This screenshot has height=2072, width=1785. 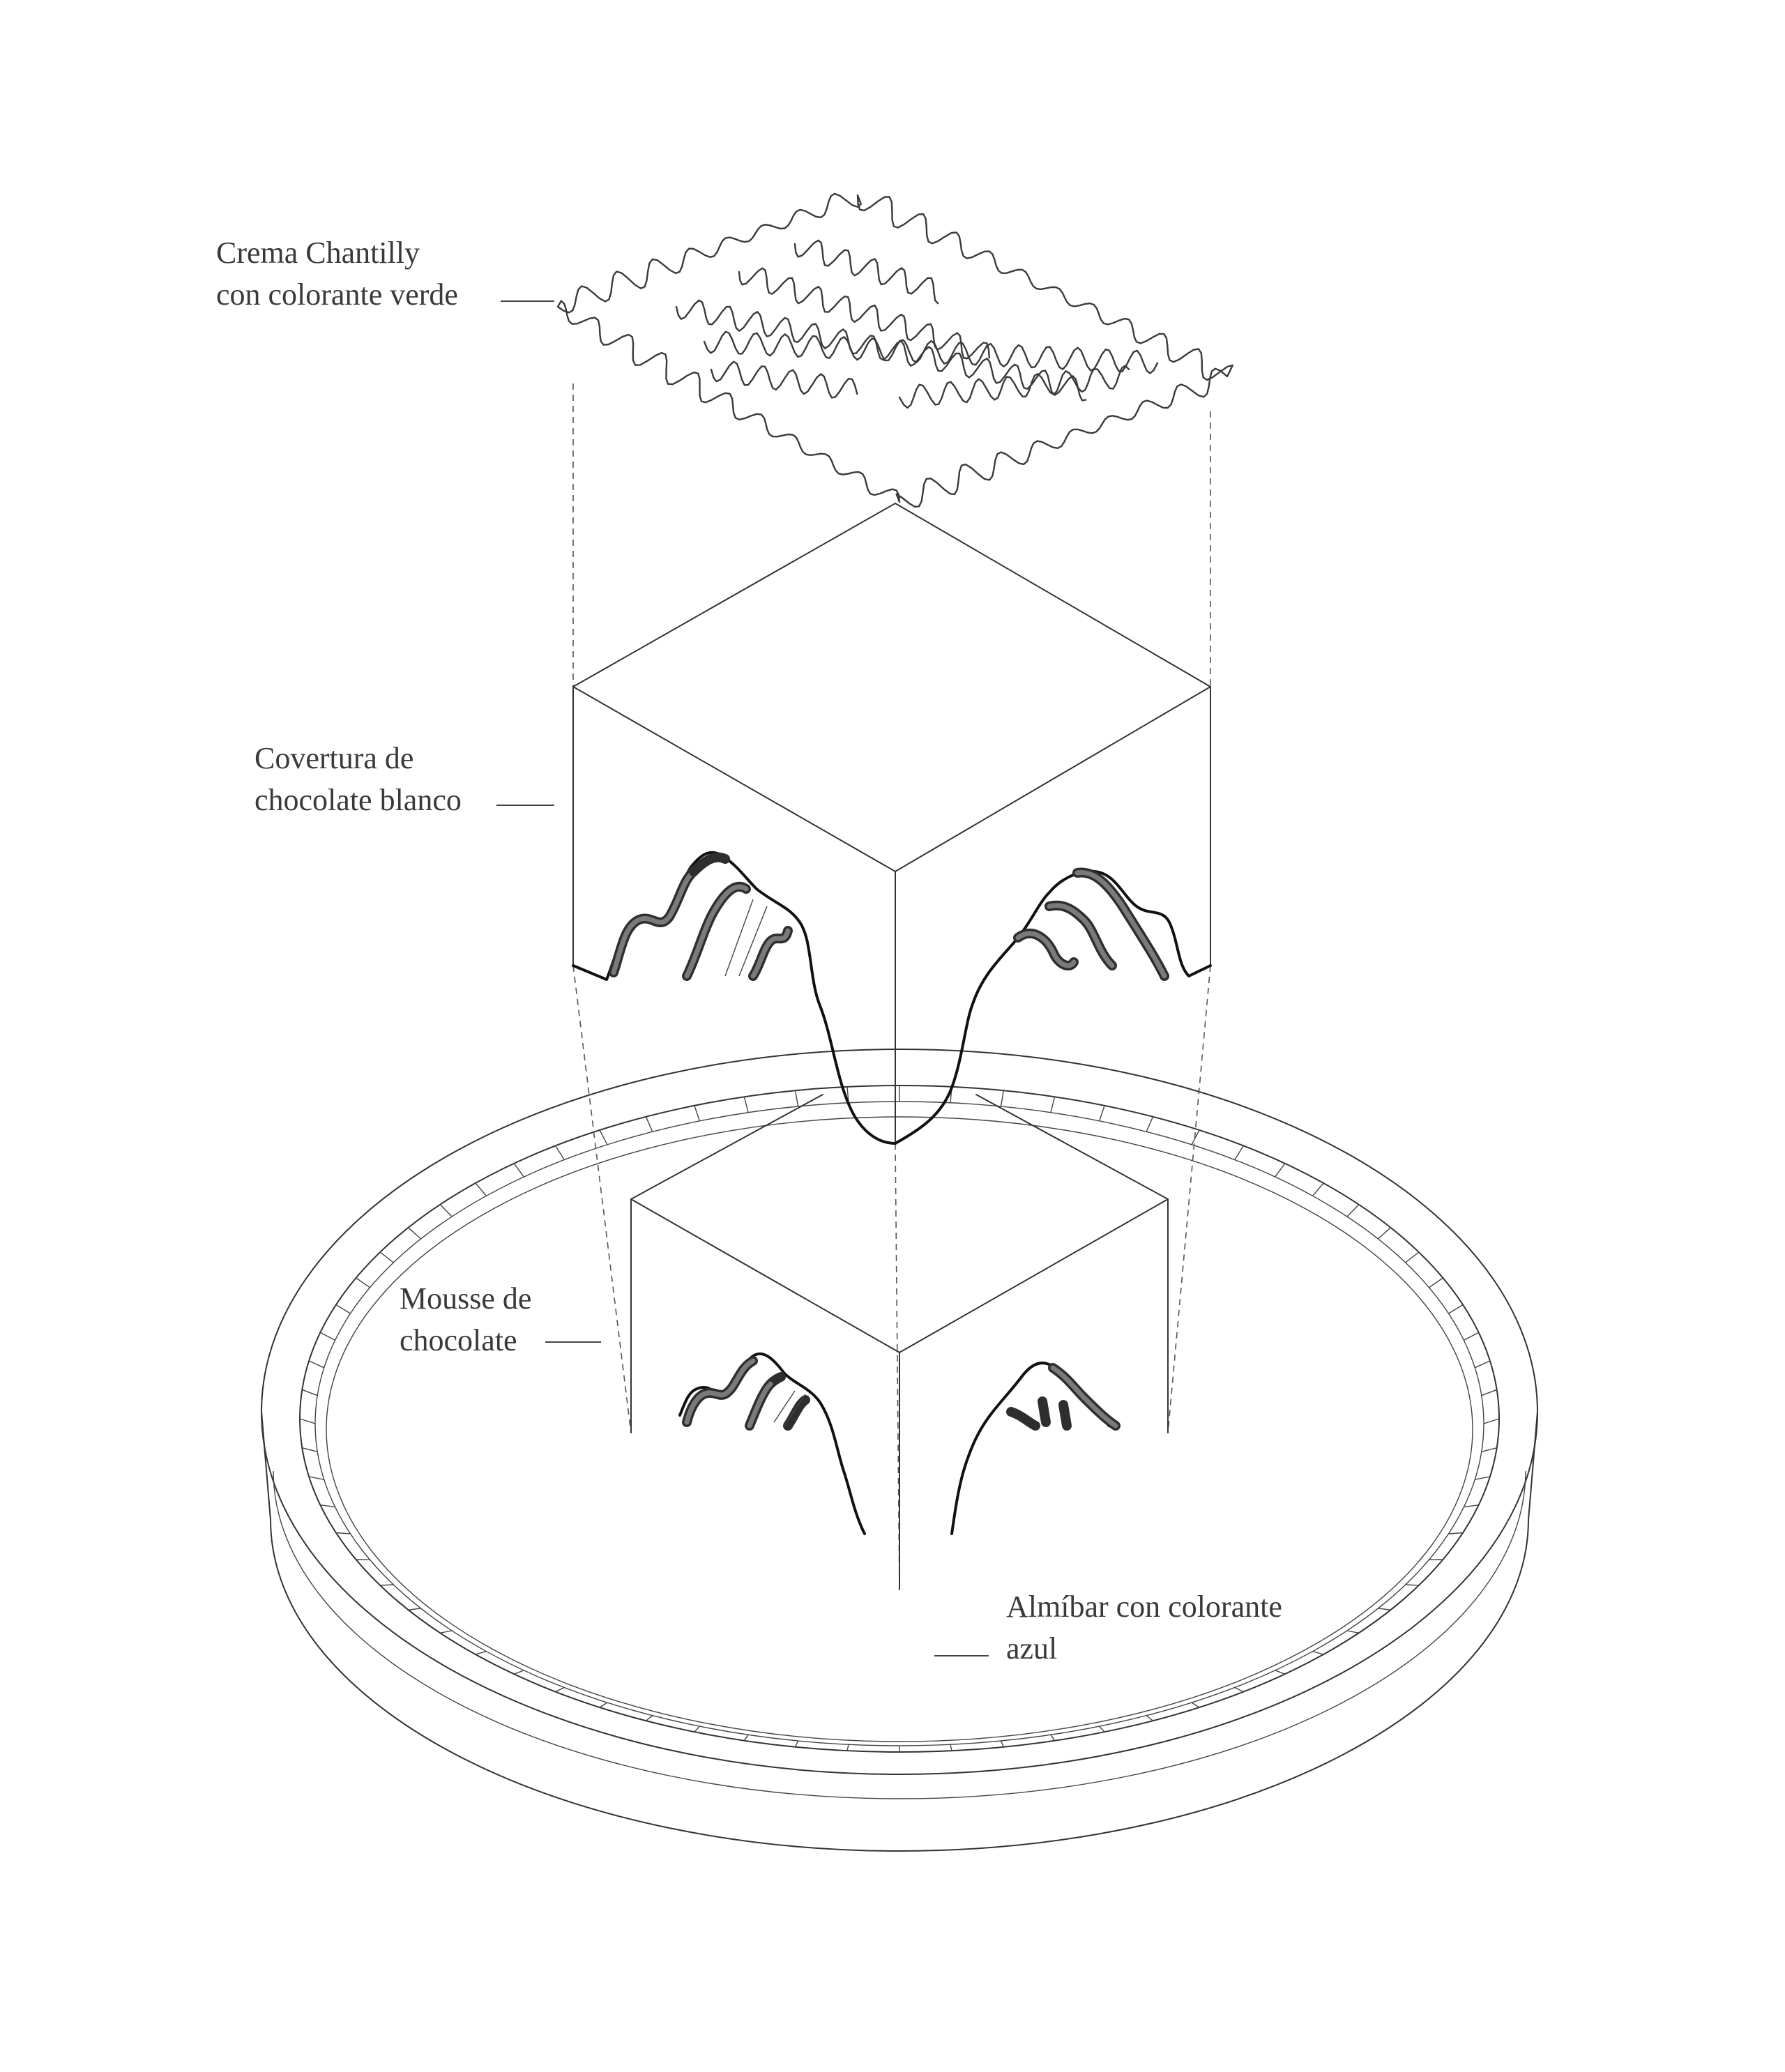 What do you see at coordinates (1144, 1607) in the screenshot?
I see `label-line: Almíbar con colorante` at bounding box center [1144, 1607].